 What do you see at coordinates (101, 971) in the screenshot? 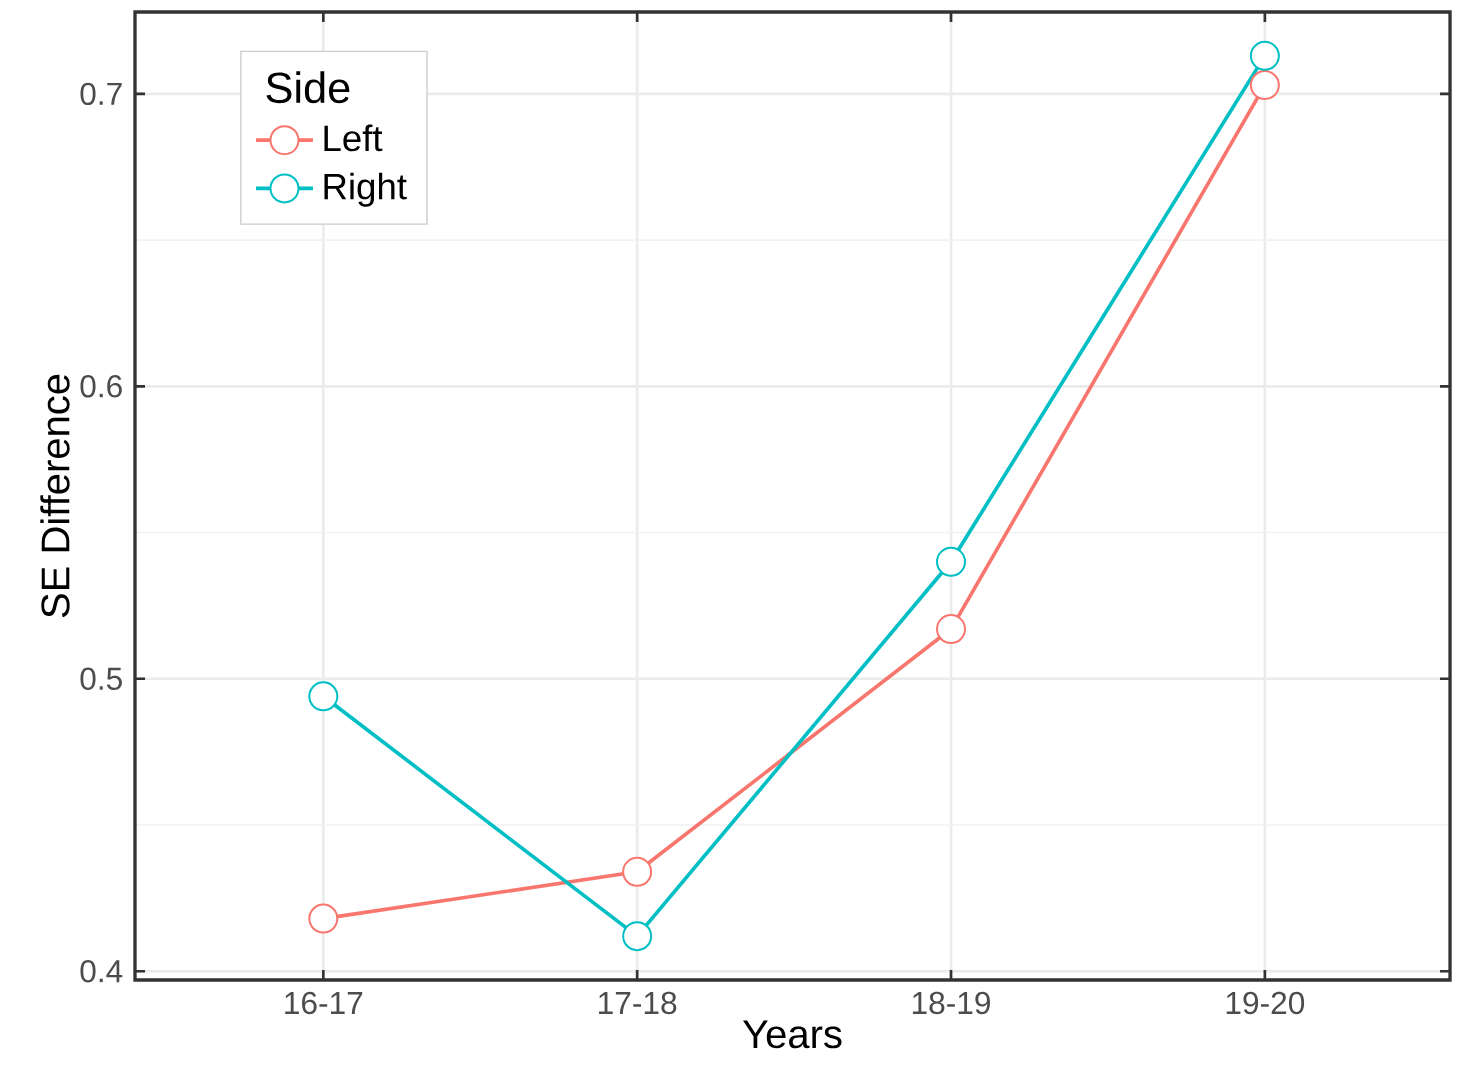
I see `y-tick-label: 0.4` at bounding box center [101, 971].